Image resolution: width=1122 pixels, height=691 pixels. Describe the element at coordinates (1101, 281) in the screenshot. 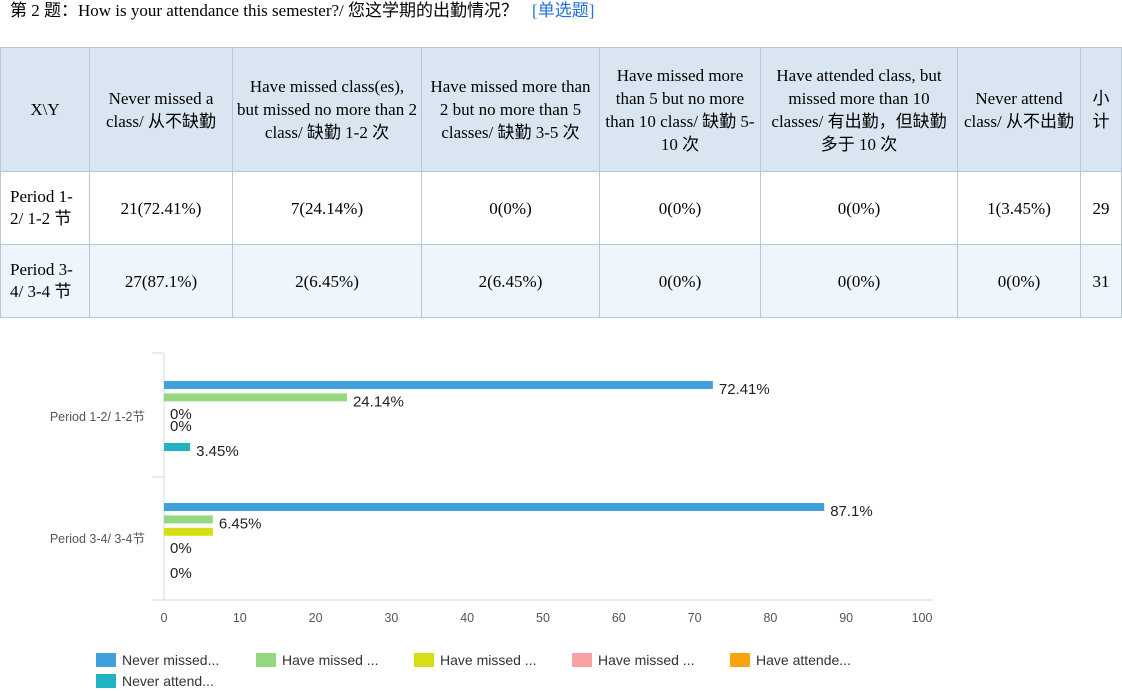

I see `table-cell-subtotal: 31` at that location.